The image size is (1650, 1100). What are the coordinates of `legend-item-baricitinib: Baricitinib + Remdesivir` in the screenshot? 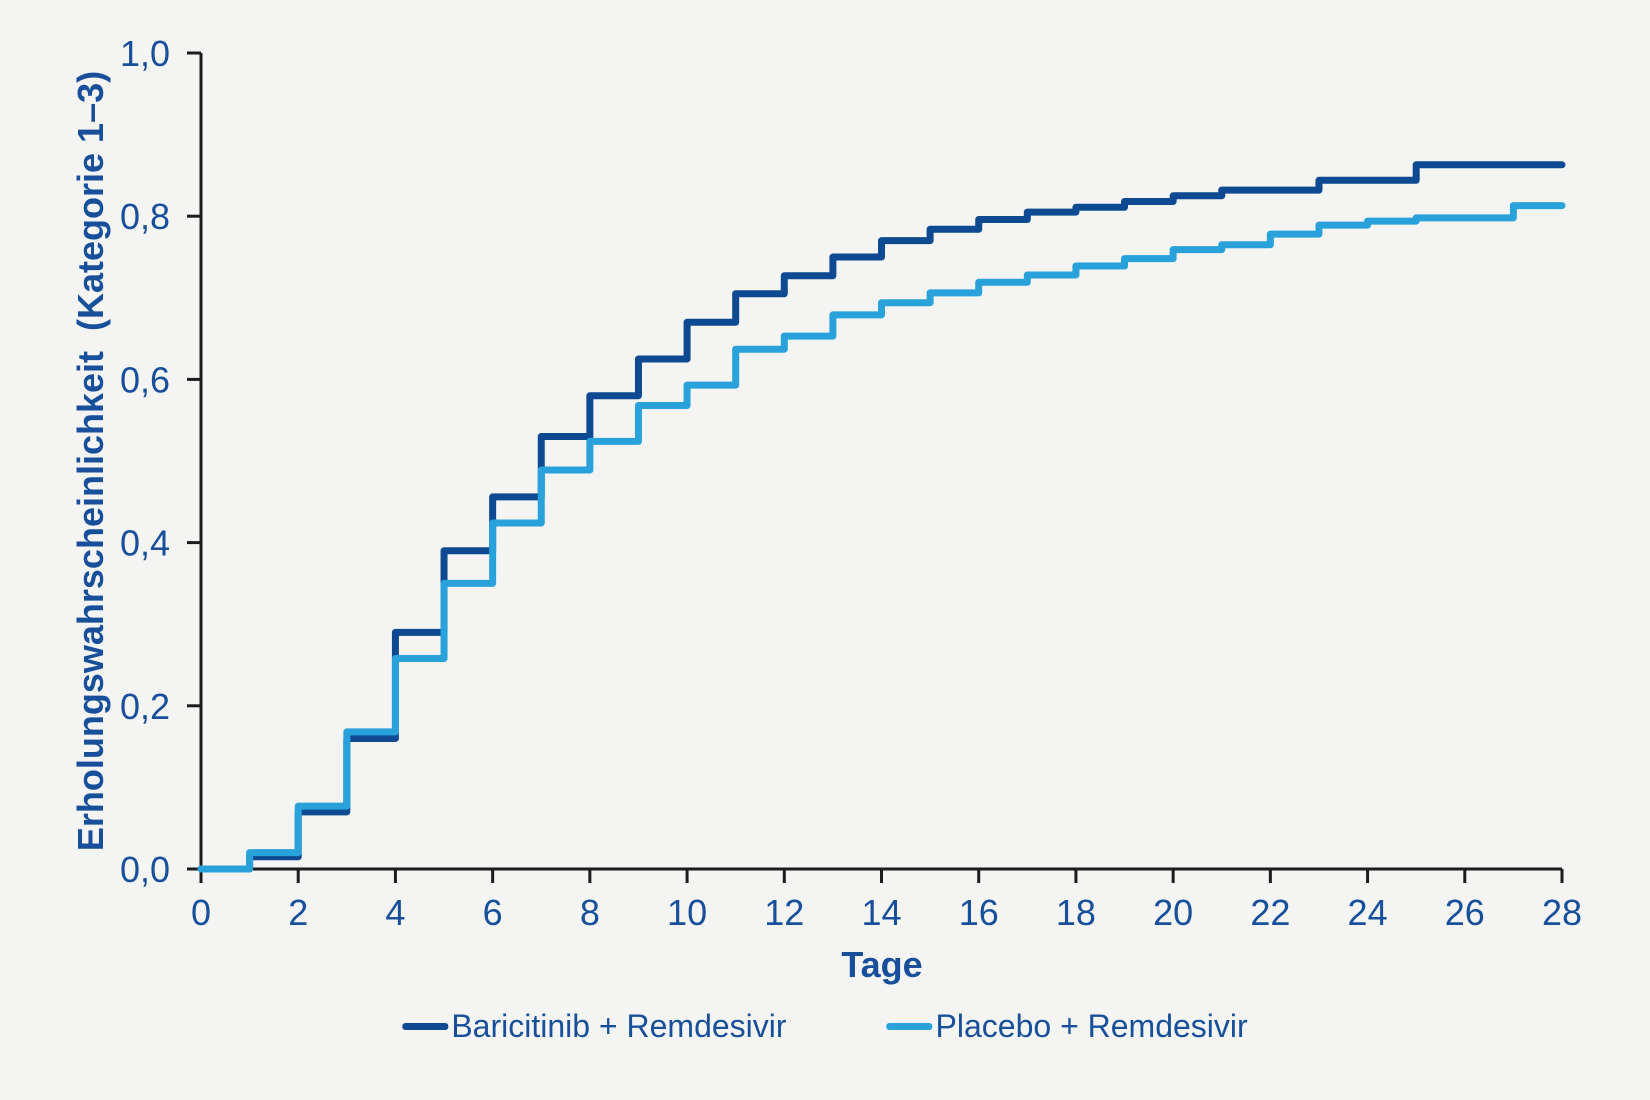 It's located at (594, 1026).